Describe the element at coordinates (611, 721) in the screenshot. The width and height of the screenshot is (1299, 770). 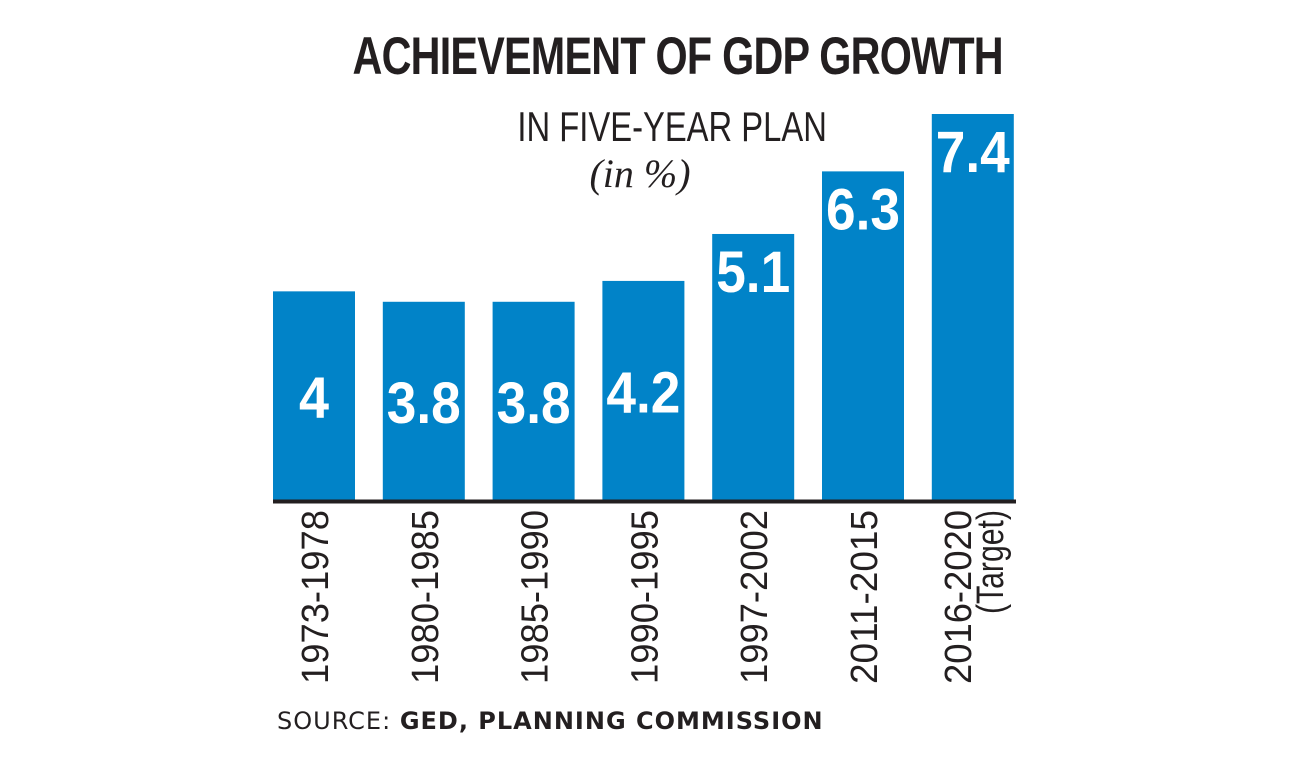
I see `source-text: GED, PLANNING COMMISSION` at that location.